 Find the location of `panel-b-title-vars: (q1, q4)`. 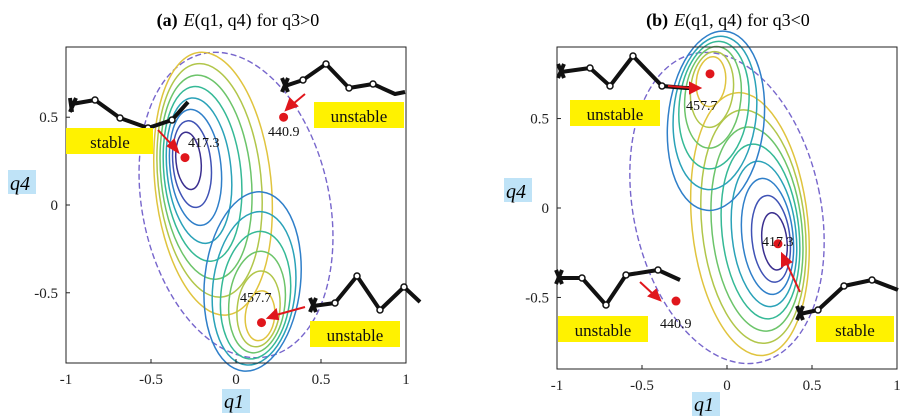

panel-b-title-vars: (q1, q4) is located at coordinates (713, 20).